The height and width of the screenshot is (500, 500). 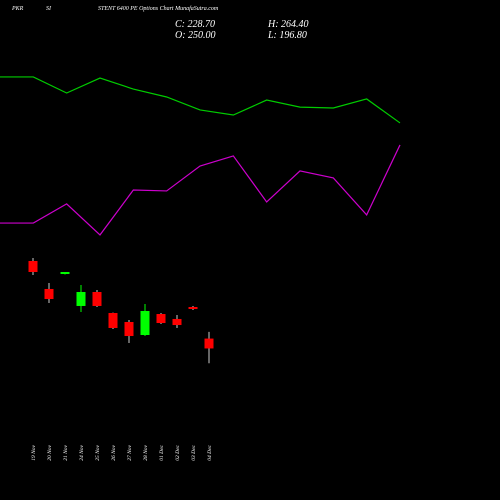 I want to click on x-tick-label: 03 Dec, so click(x=194, y=452).